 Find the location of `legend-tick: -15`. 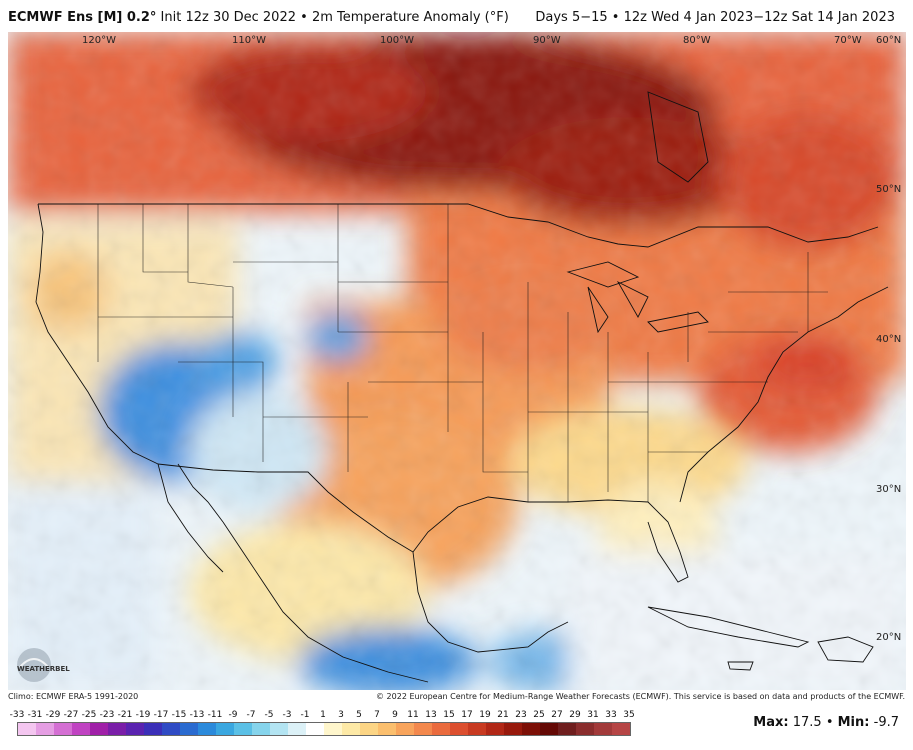

legend-tick: -15 is located at coordinates (179, 715).